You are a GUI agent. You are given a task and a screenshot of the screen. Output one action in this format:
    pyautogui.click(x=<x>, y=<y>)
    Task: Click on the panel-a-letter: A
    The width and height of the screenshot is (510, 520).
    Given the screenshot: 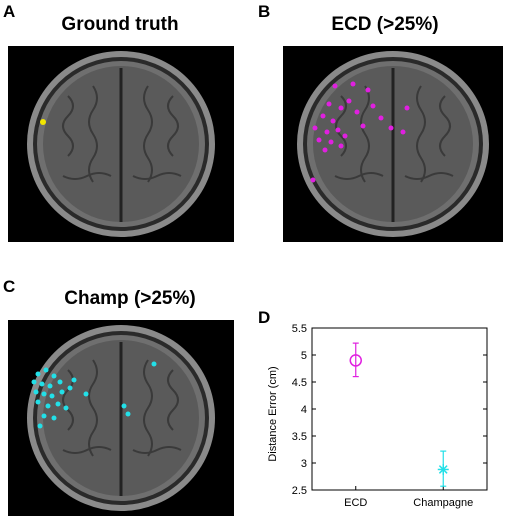 What is the action you would take?
    pyautogui.click(x=9, y=11)
    